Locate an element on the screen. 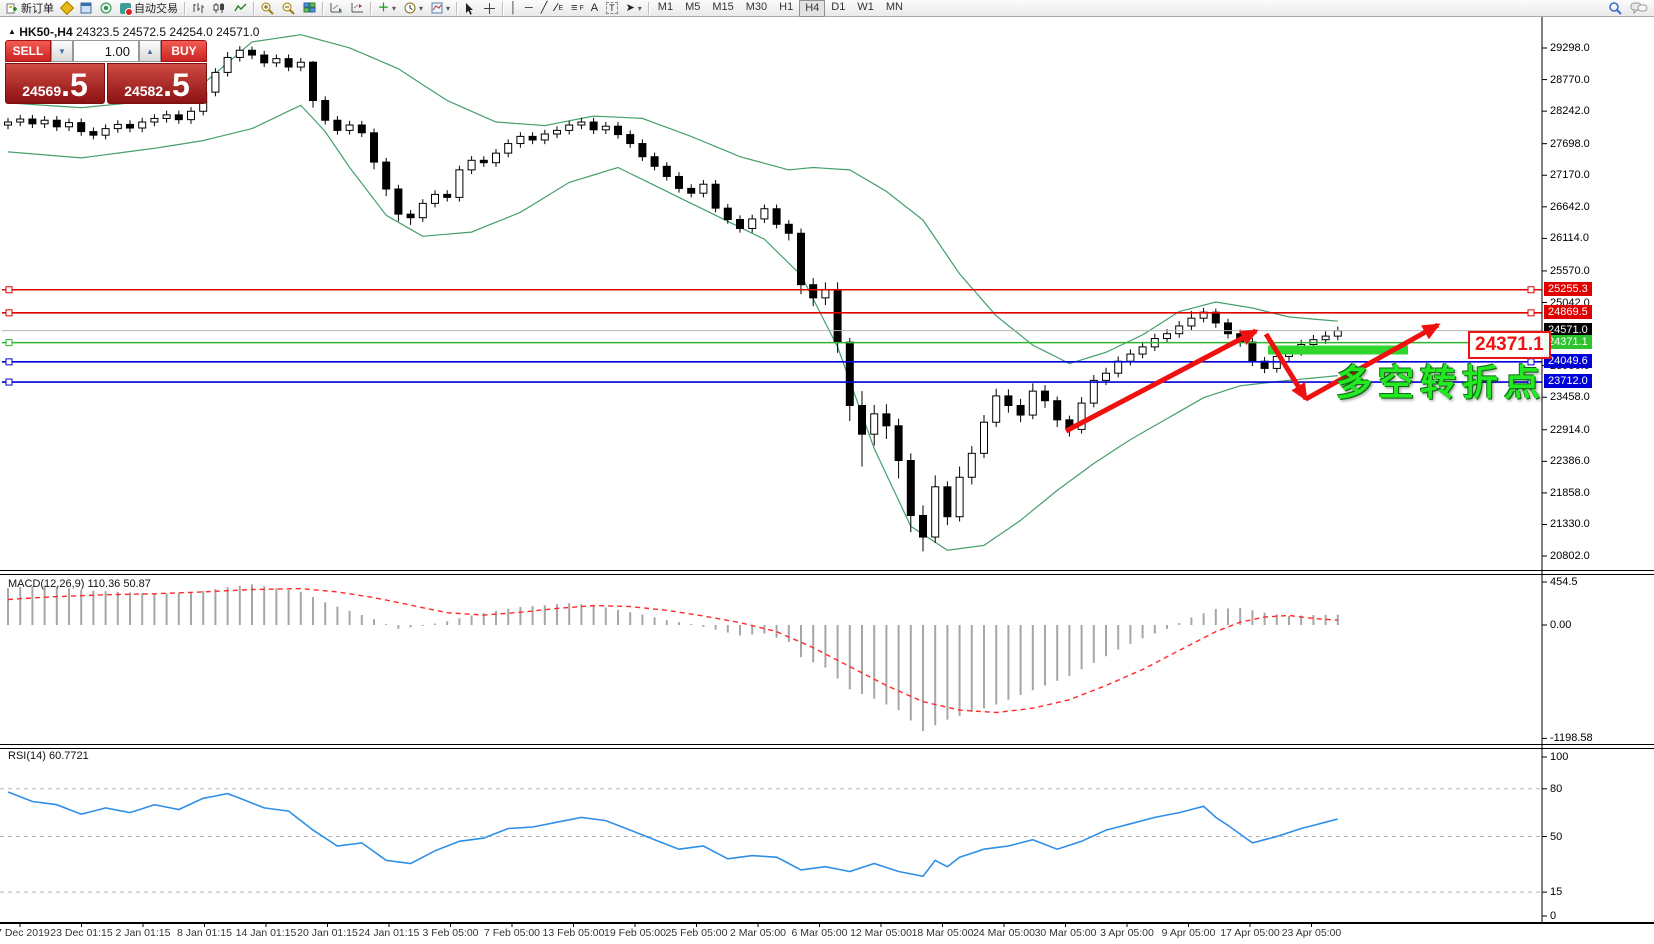 The height and width of the screenshot is (944, 1654). time-axis-label: 19 Feb 05:00 is located at coordinates (635, 933).